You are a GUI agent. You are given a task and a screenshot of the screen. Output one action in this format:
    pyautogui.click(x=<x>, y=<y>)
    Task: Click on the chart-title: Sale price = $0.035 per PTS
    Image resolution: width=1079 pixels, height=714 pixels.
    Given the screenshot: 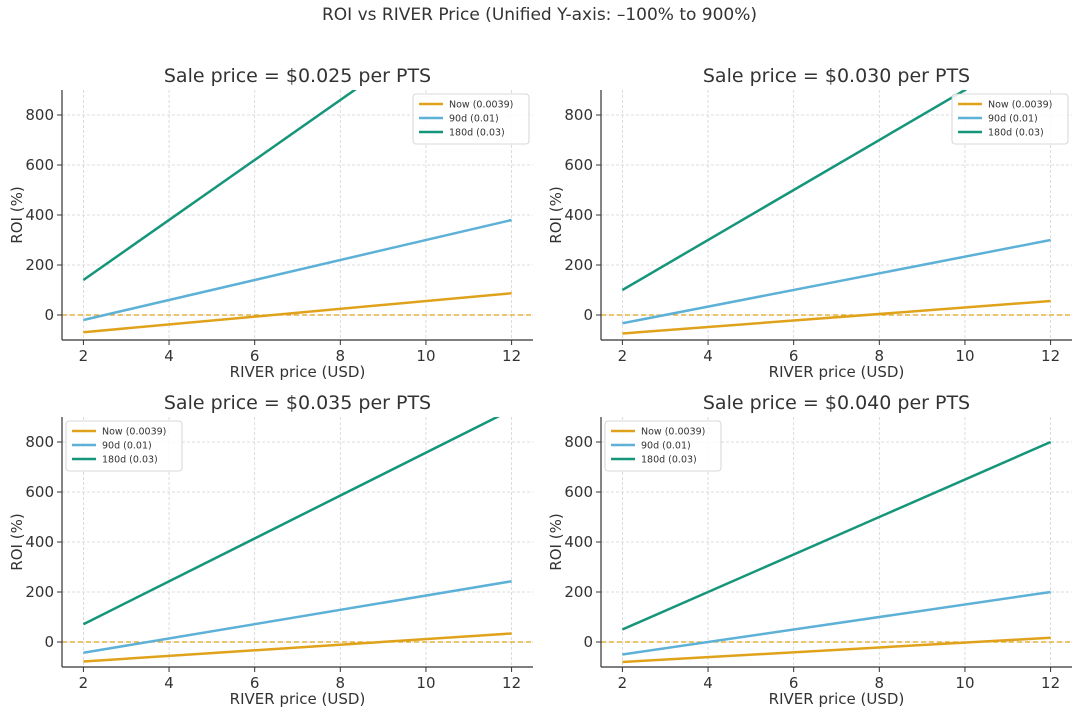 What is the action you would take?
    pyautogui.click(x=297, y=403)
    